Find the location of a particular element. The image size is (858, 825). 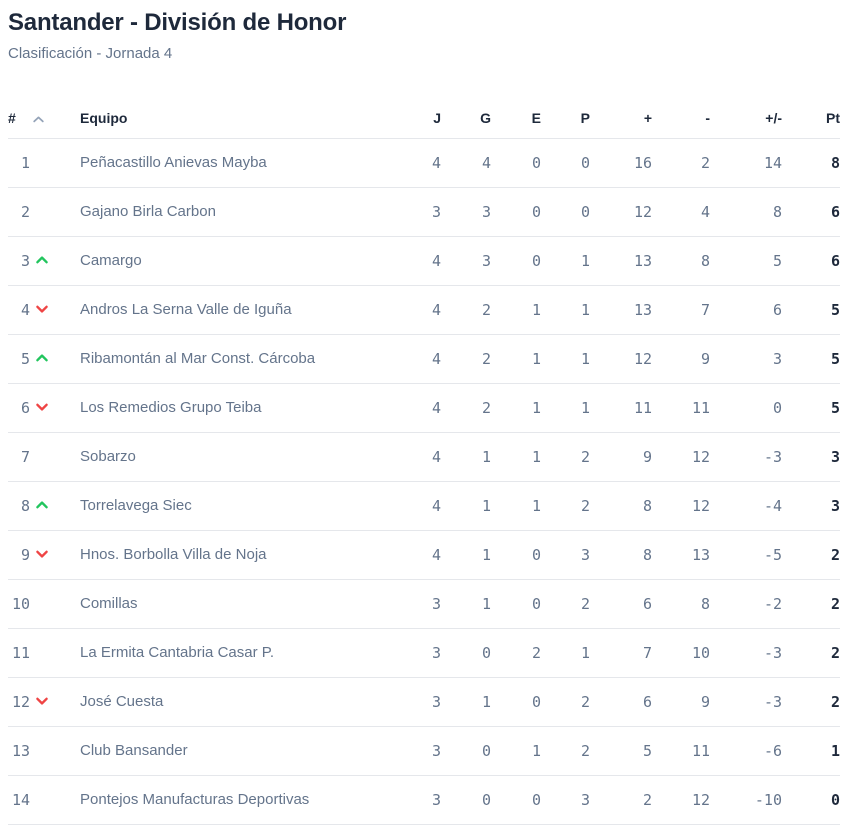

rank-number: 4 is located at coordinates (19, 310).